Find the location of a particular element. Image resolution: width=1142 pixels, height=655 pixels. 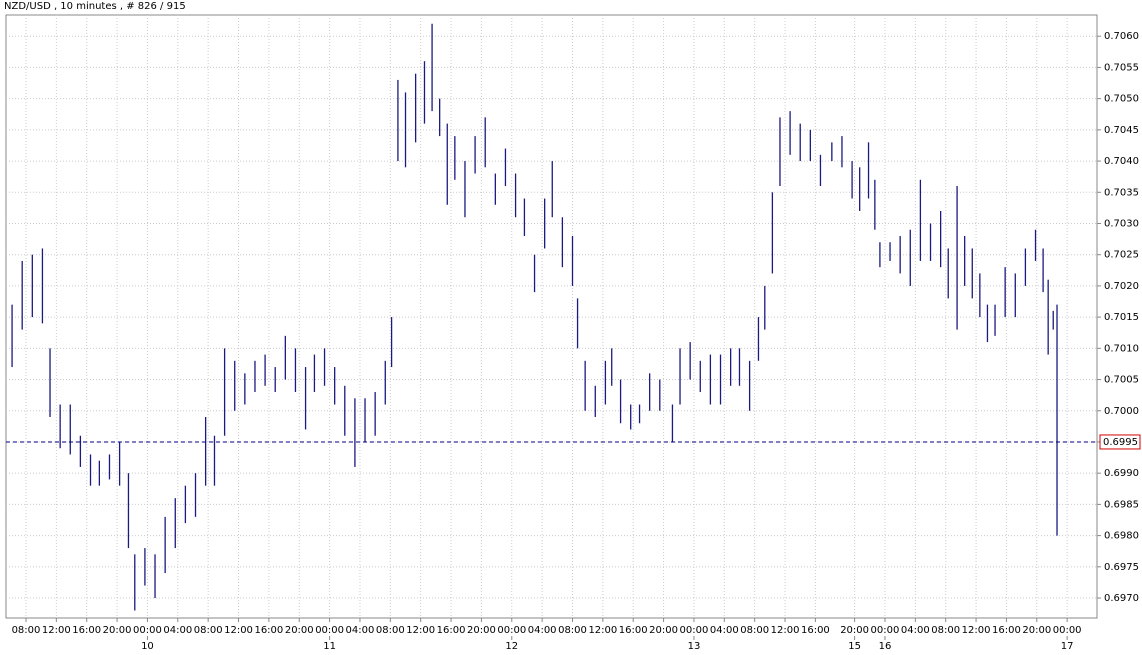

day-label: 13 is located at coordinates (694, 646).